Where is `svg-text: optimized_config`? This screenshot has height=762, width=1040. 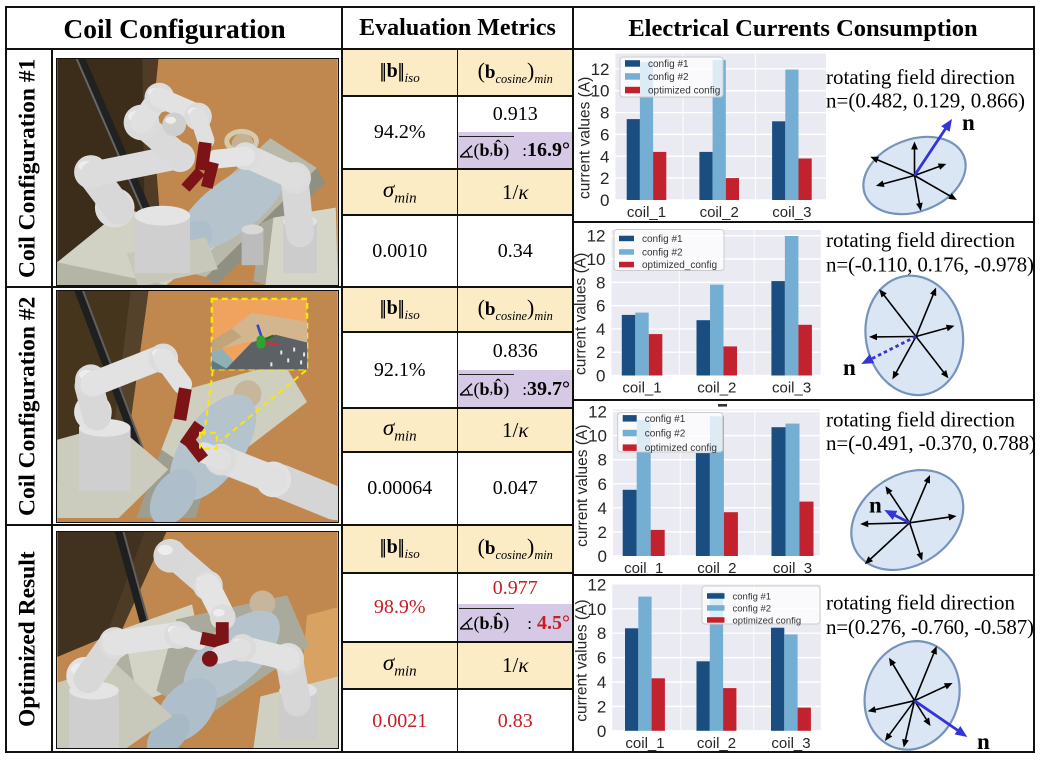
svg-text: optimized_config is located at coordinates (679, 265).